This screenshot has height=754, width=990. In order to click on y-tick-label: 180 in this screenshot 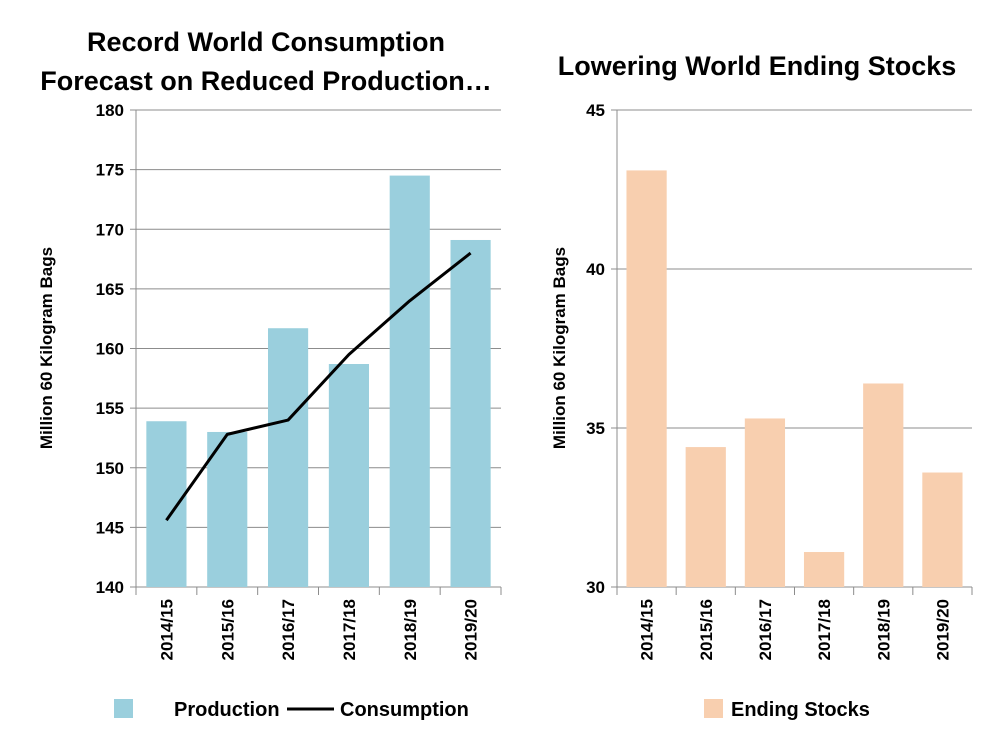, I will do `click(110, 110)`.